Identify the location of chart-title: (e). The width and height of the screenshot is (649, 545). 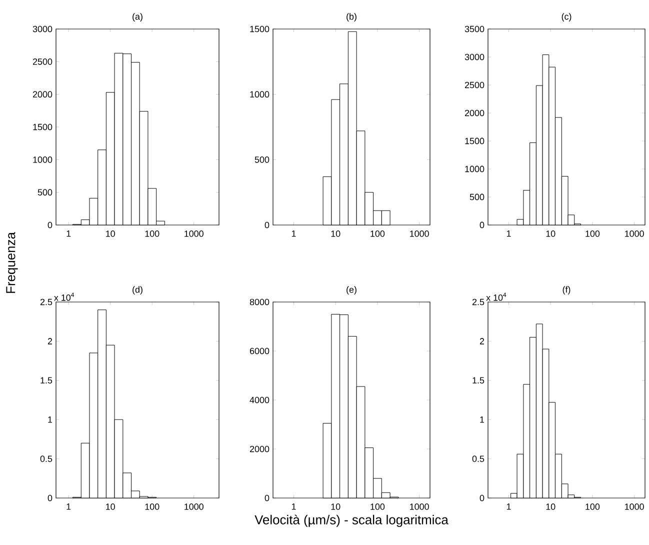
(351, 290).